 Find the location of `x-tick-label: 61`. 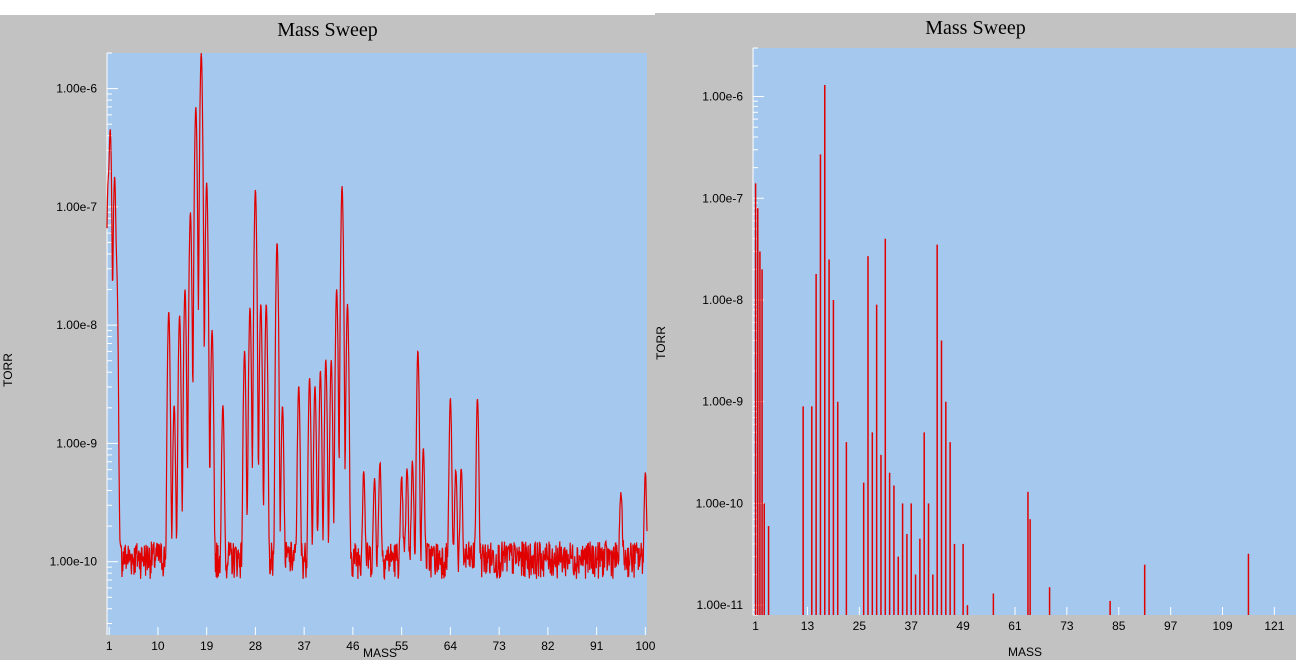

x-tick-label: 61 is located at coordinates (1015, 626).